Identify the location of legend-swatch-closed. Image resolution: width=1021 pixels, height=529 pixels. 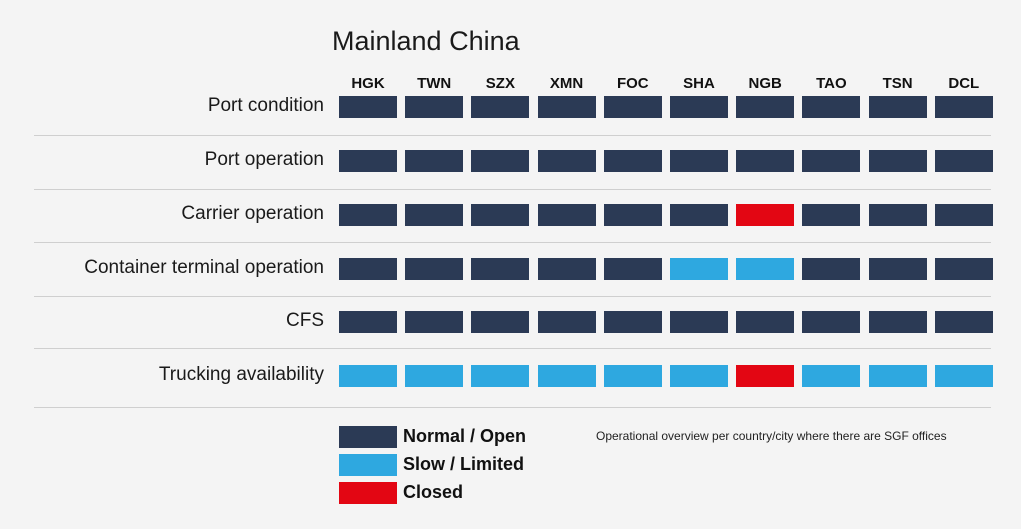
(368, 493).